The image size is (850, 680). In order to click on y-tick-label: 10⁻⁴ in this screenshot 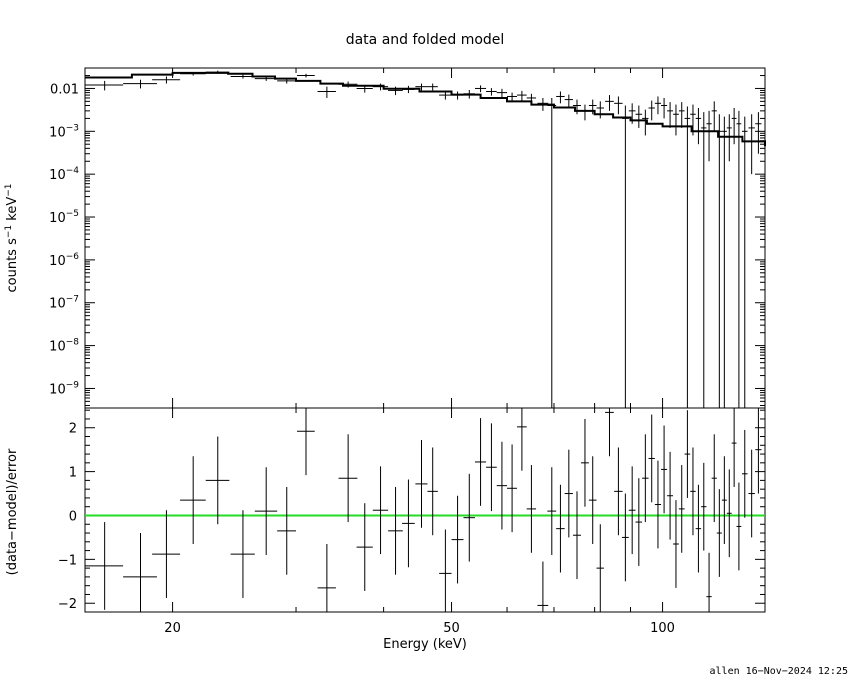, I will do `click(64, 174)`.